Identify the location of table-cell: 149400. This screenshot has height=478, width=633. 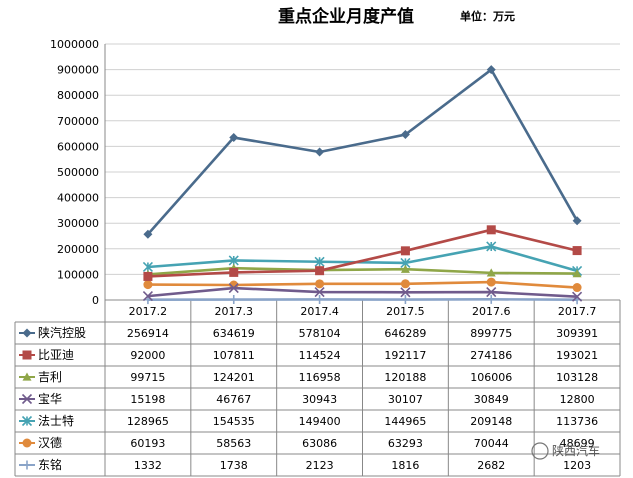
(320, 421).